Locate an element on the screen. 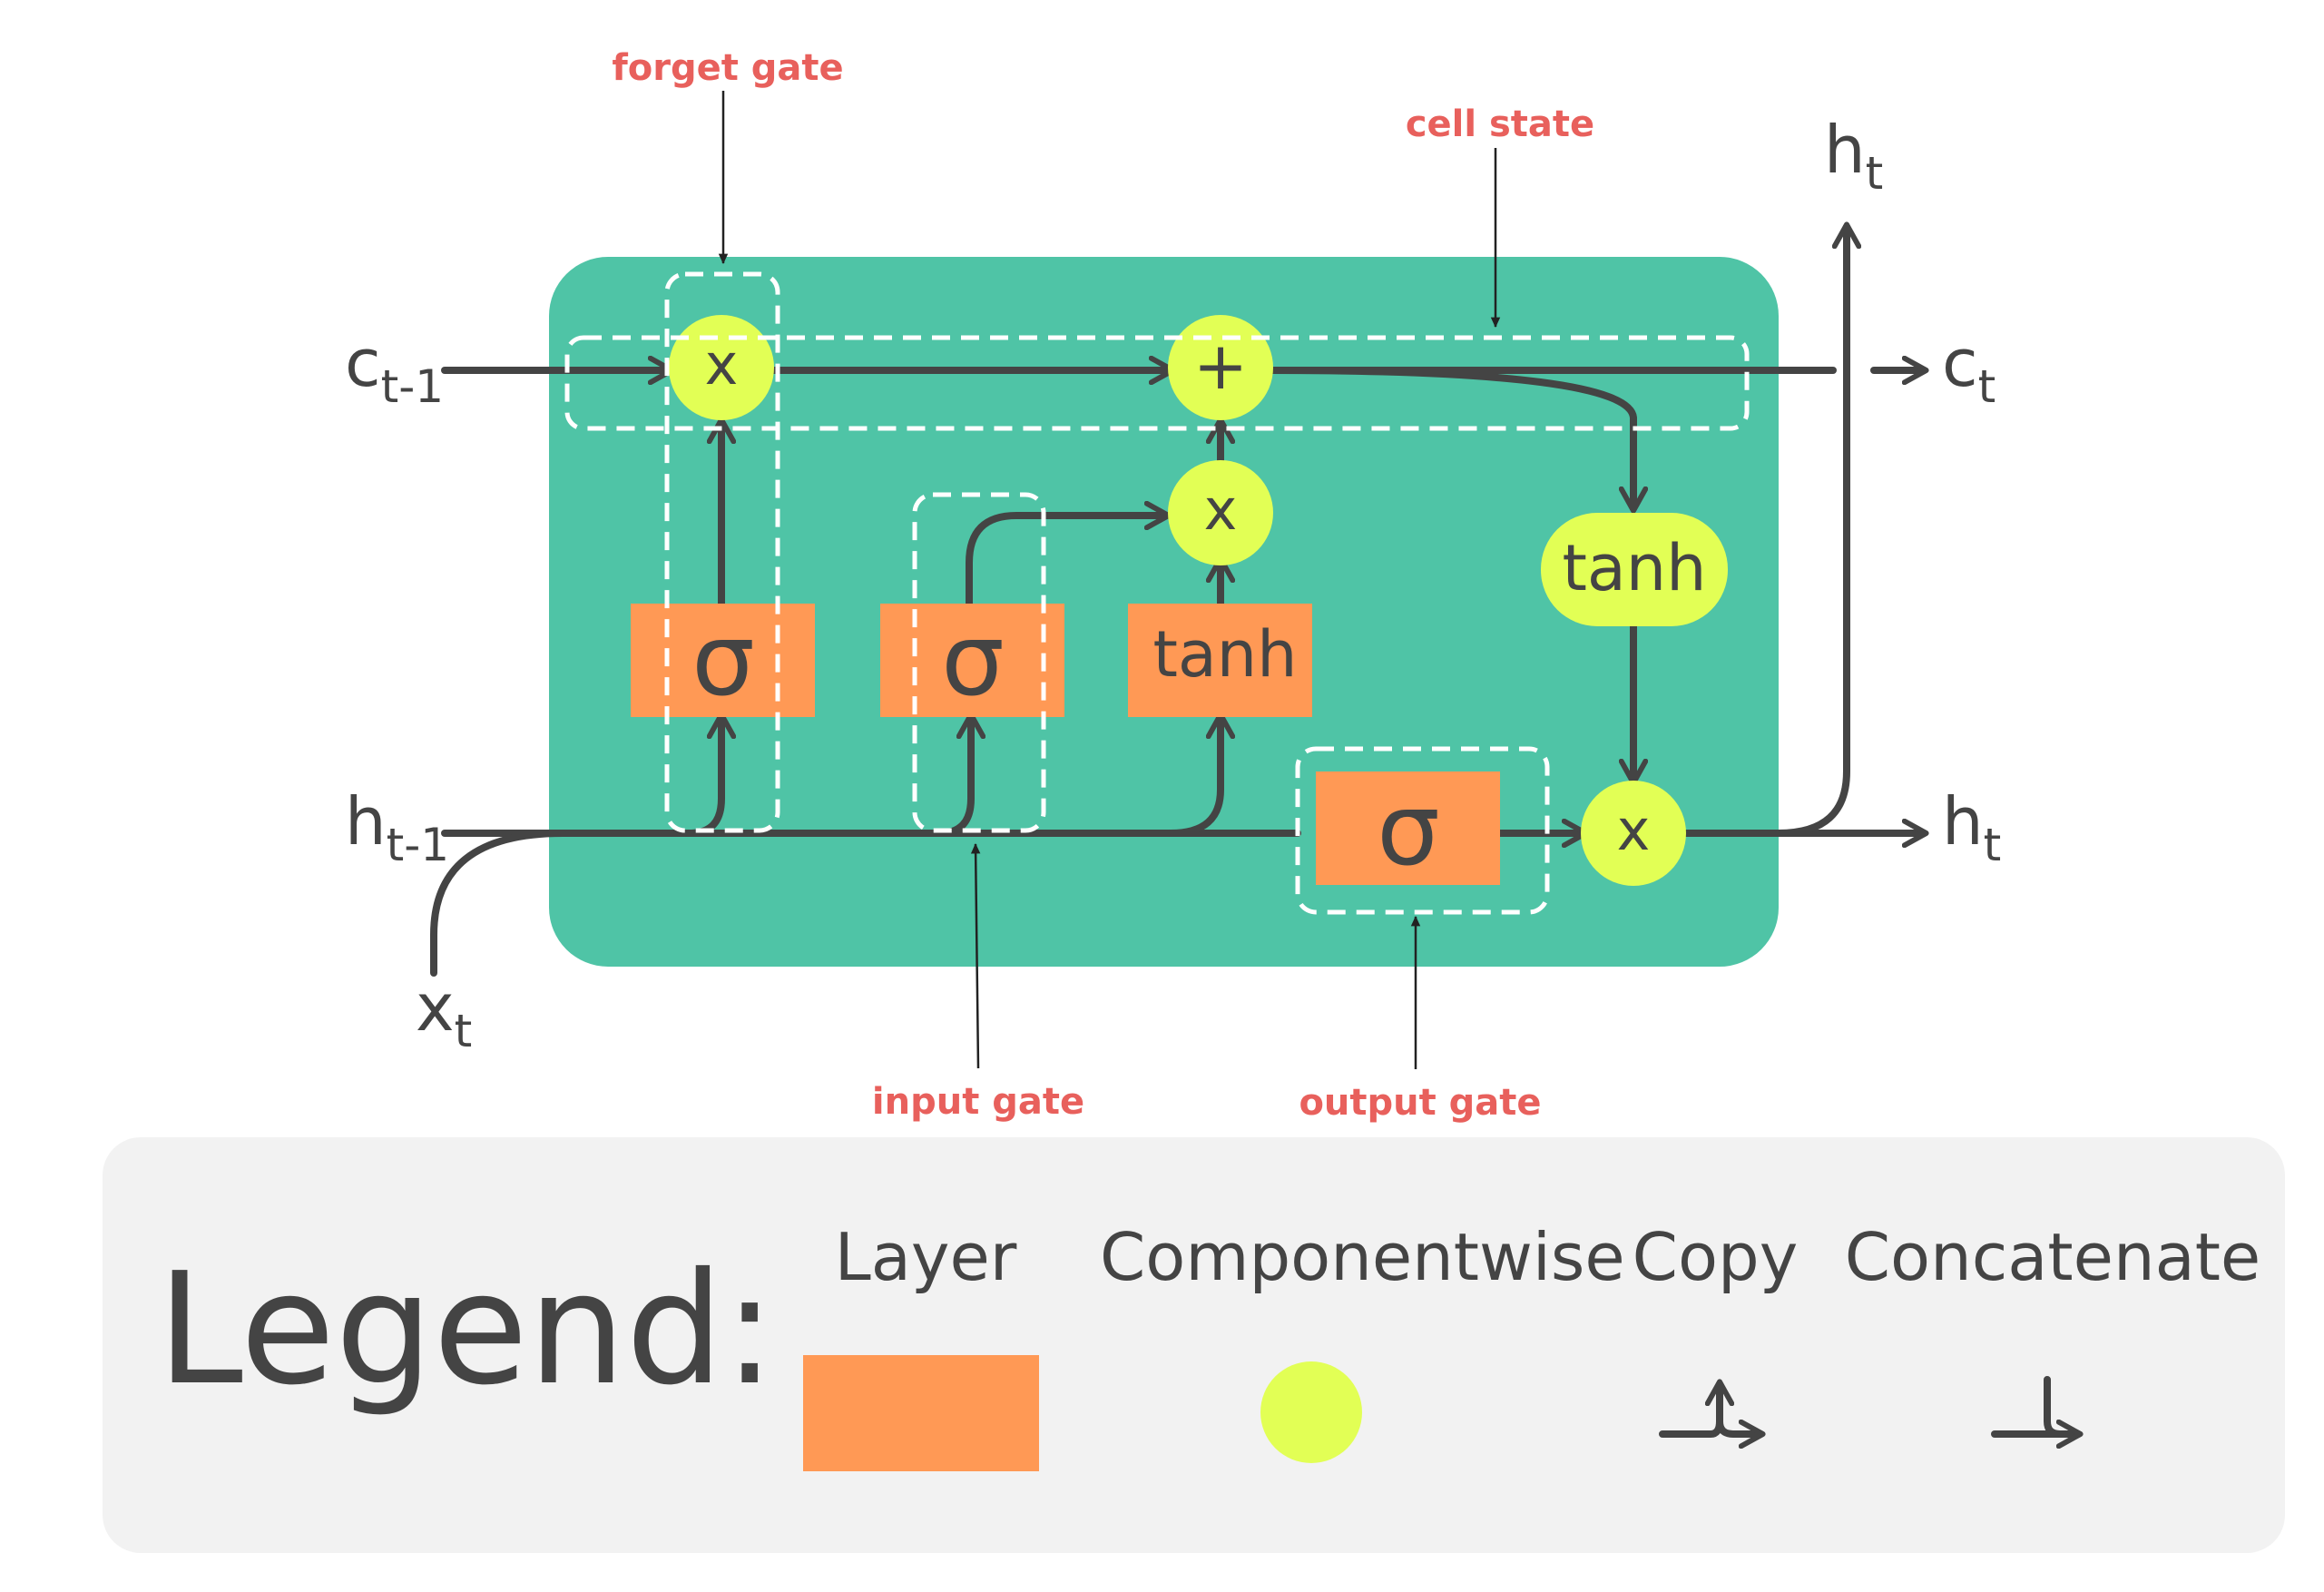  candidate-tanh-label: tanh is located at coordinates (1224, 654).